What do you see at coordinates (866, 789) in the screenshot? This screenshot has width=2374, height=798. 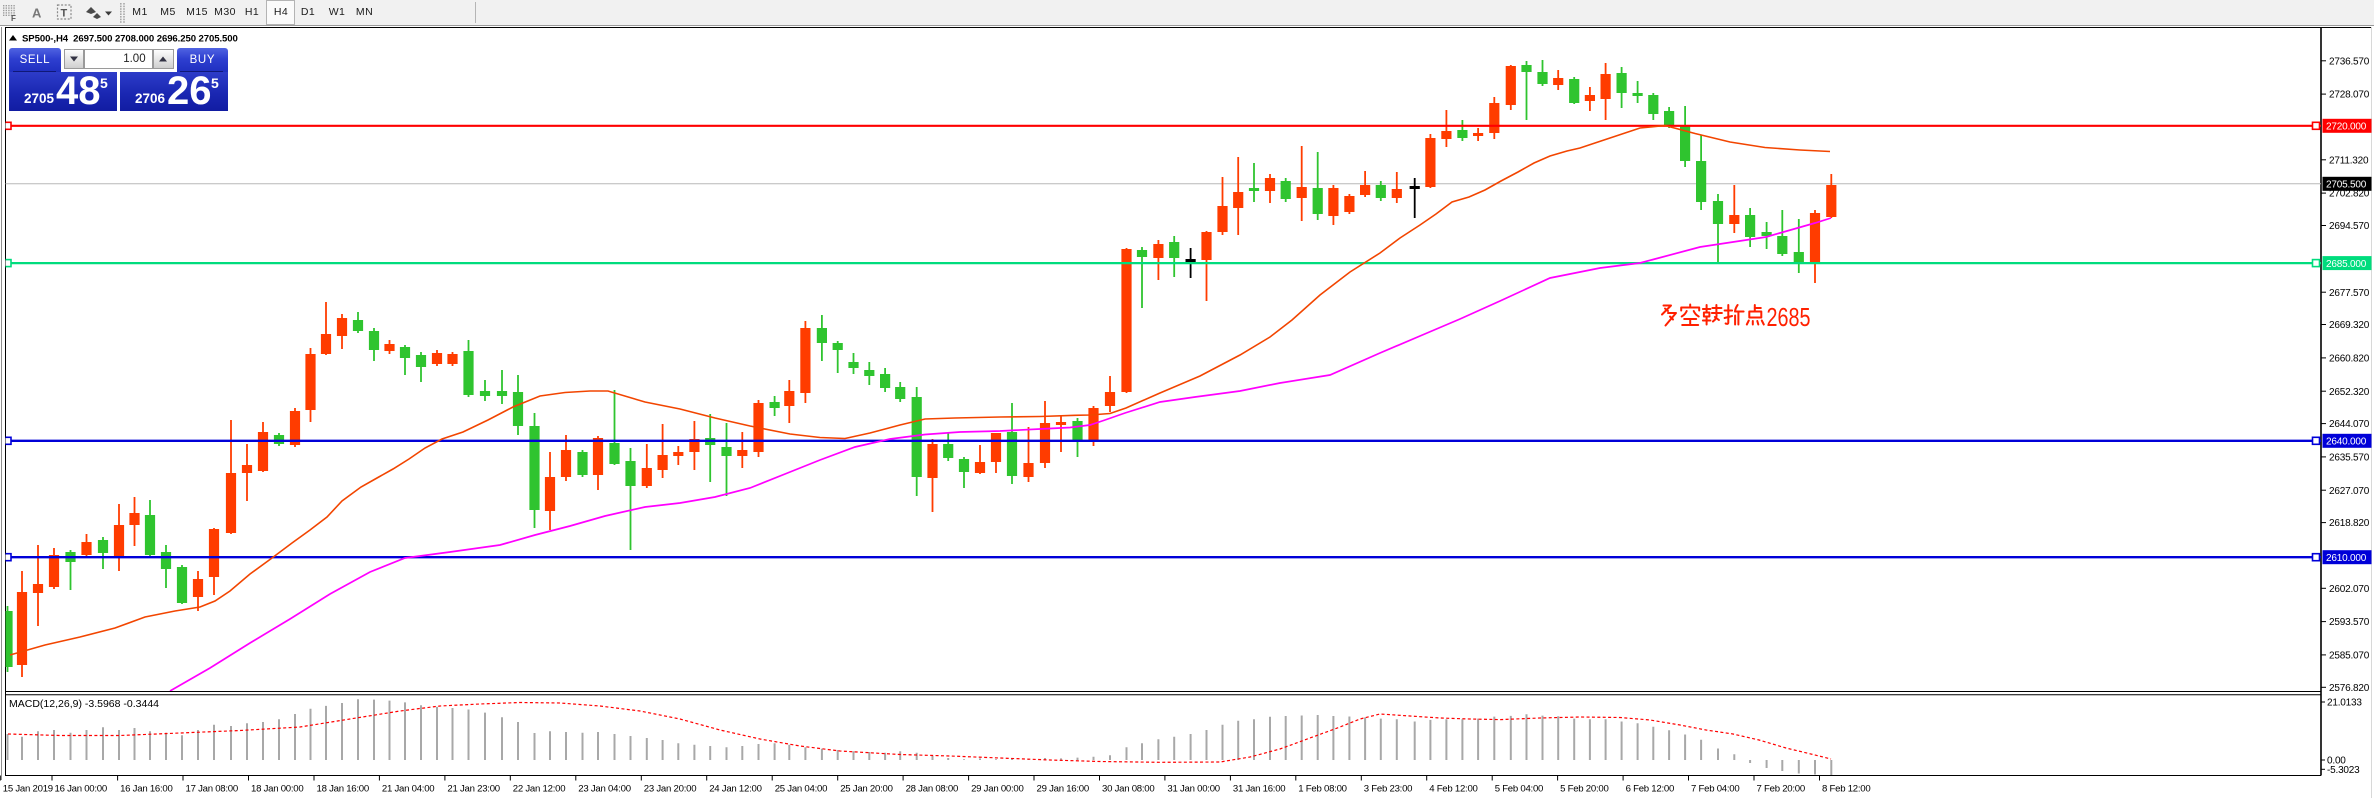 I see `svg-text: 25 Jan 20:00` at bounding box center [866, 789].